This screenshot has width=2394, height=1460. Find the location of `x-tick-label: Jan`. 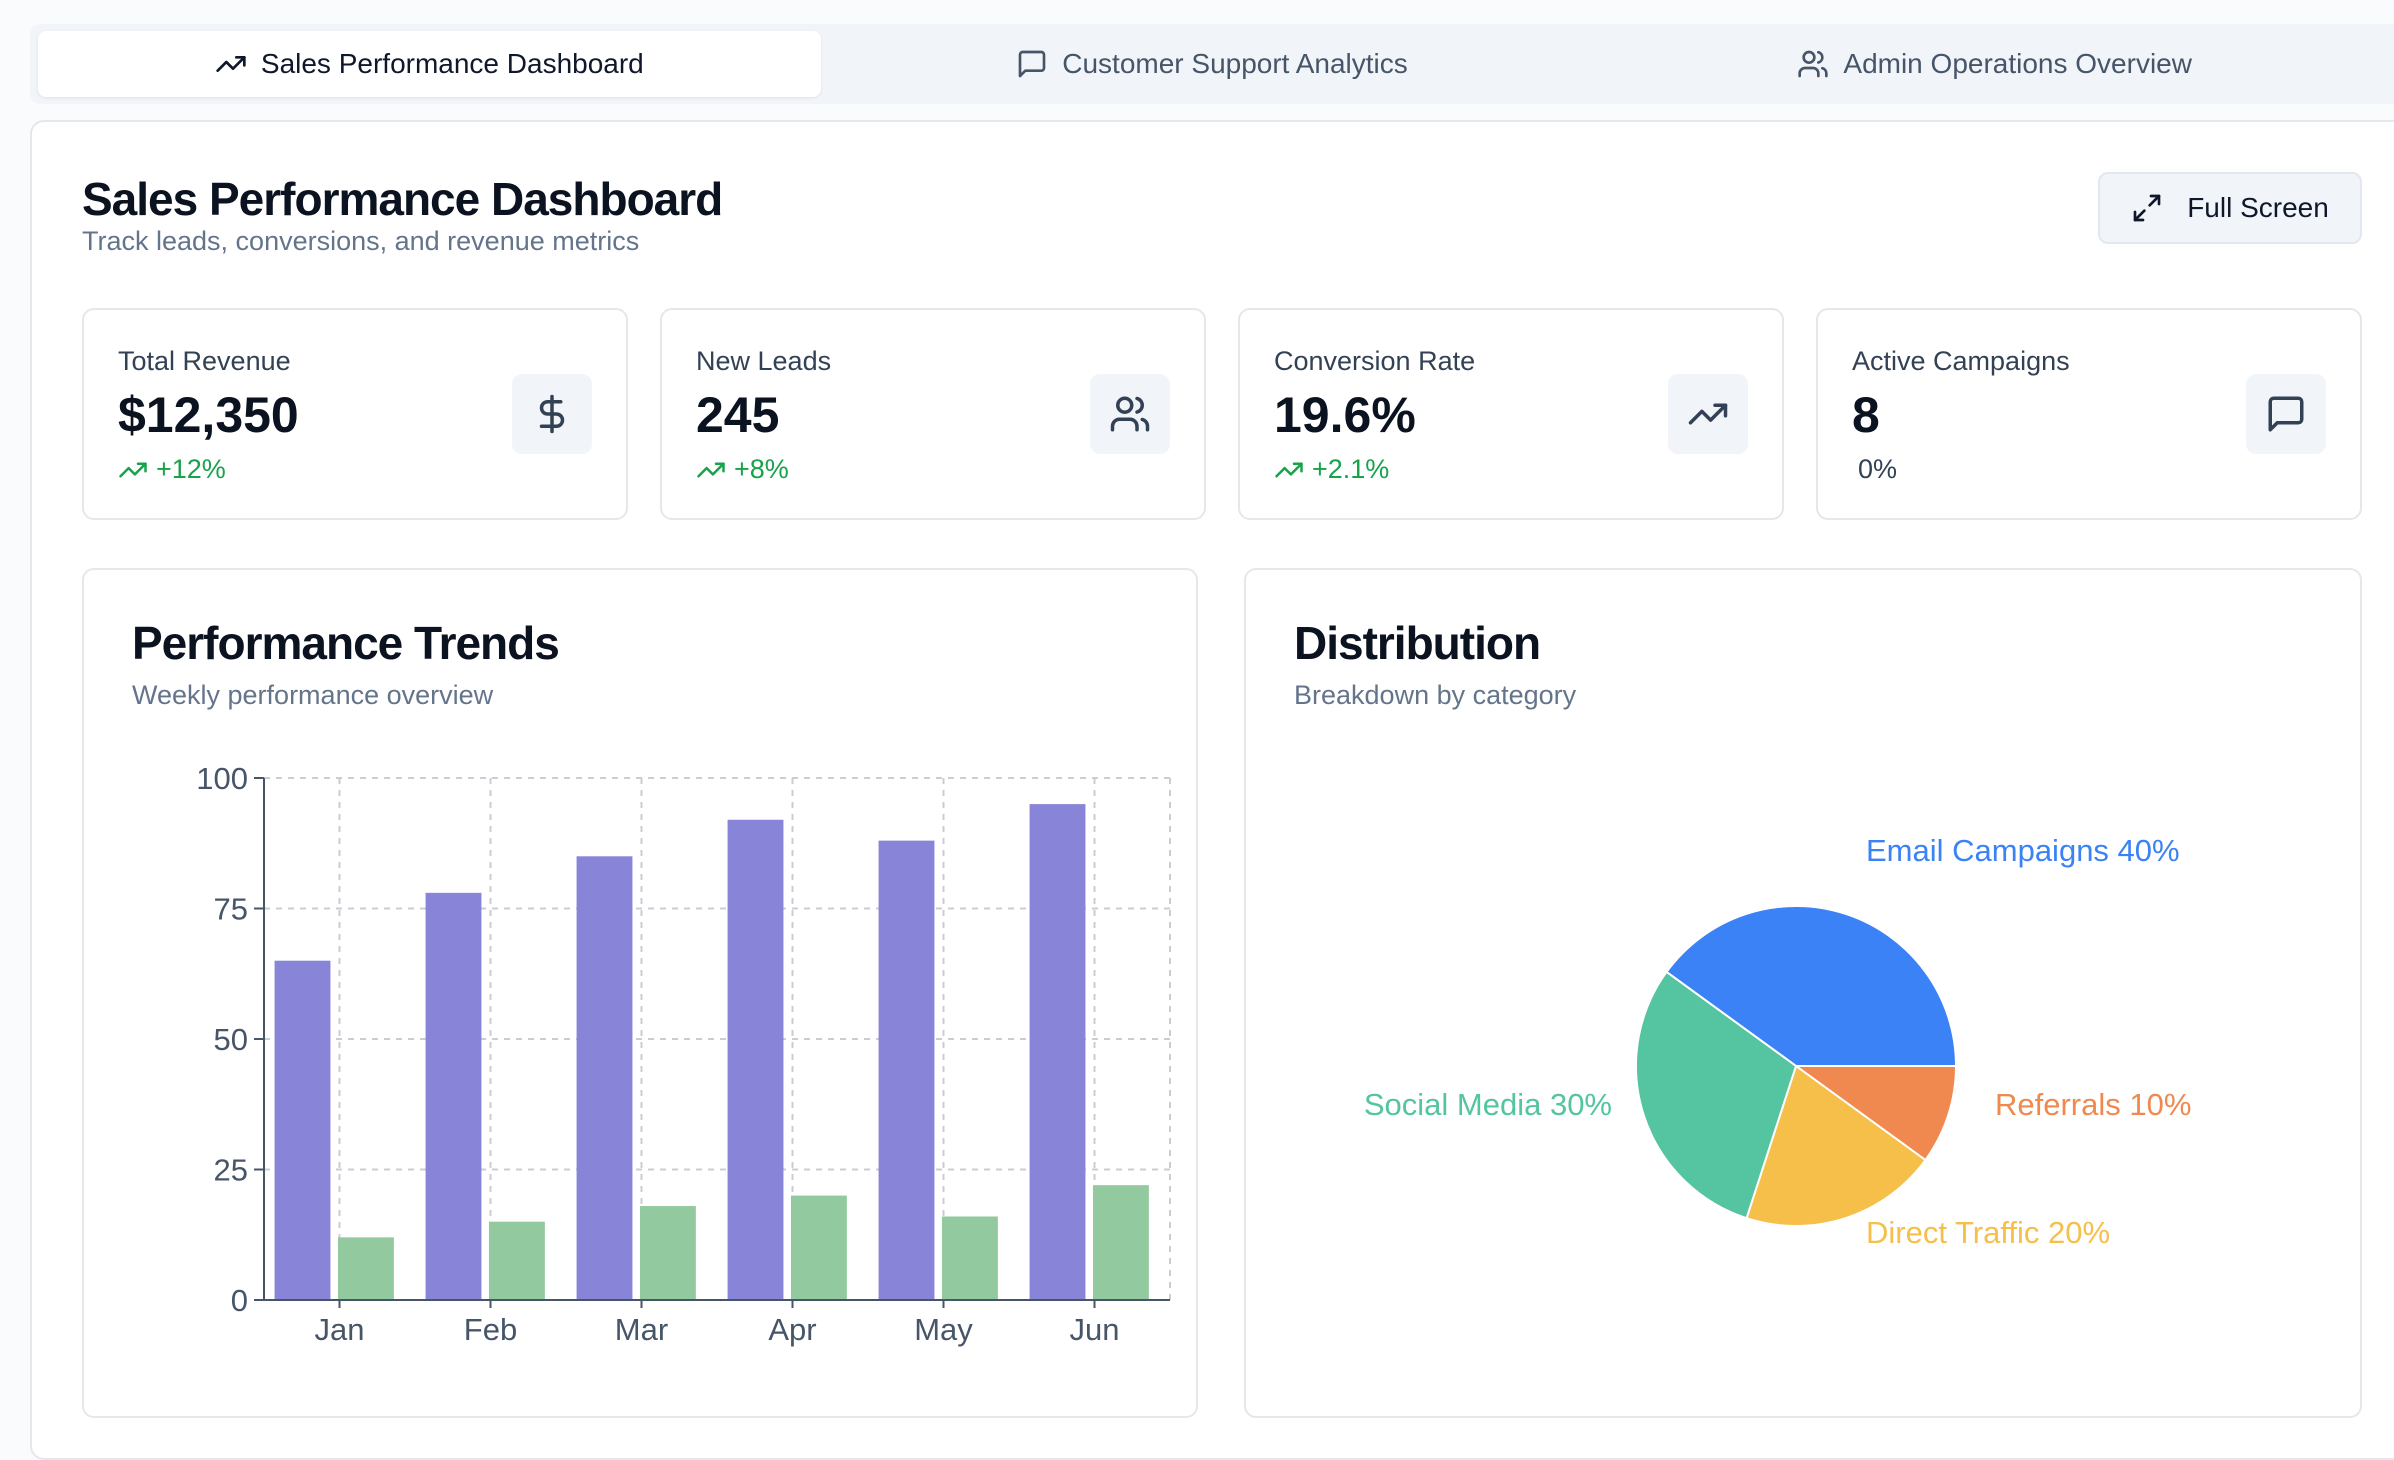

x-tick-label: Jan is located at coordinates (340, 1329).